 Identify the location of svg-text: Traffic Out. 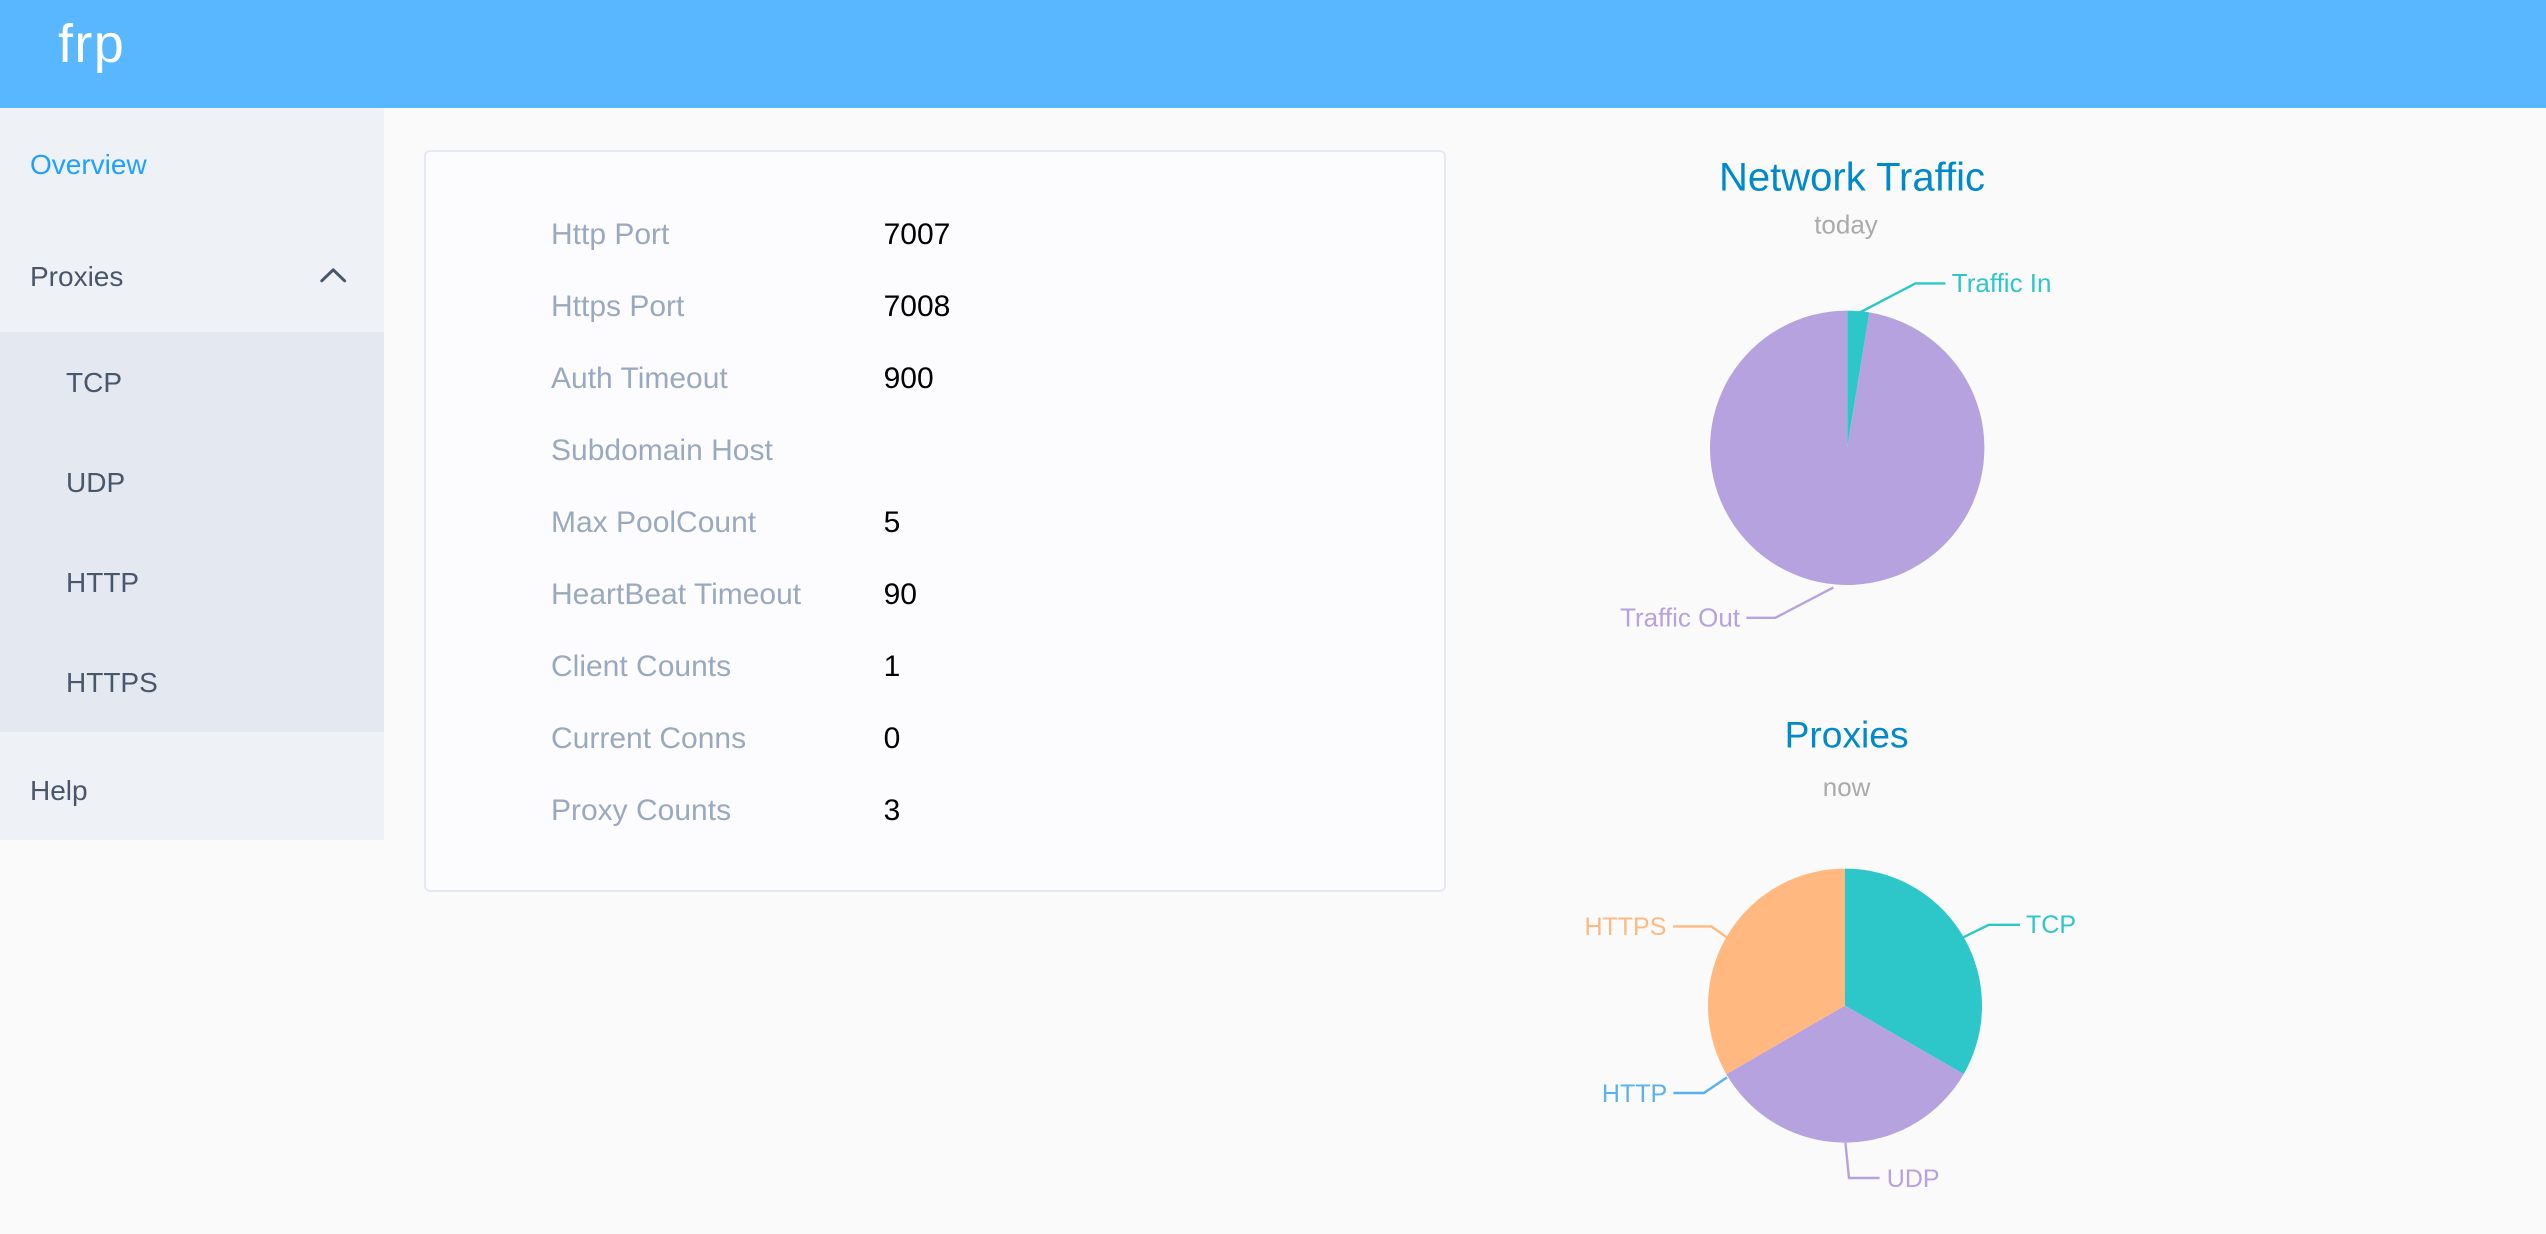
(1680, 617).